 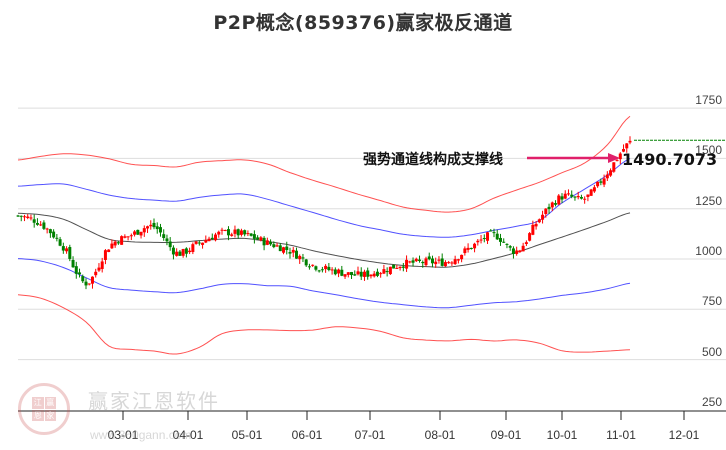 I want to click on x-tick-label: 11-01, so click(x=621, y=435).